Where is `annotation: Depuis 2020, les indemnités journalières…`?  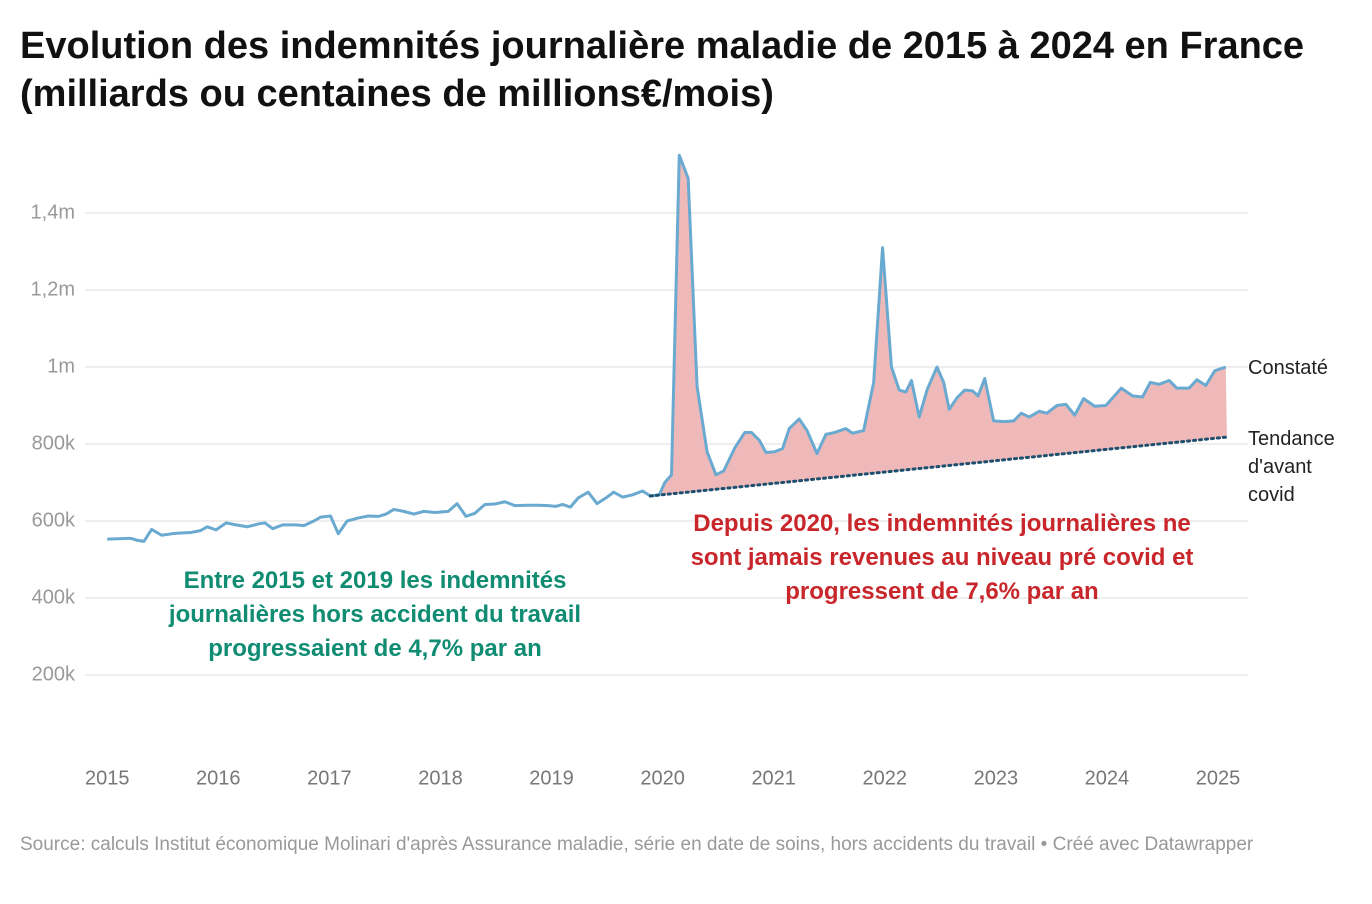 annotation: Depuis 2020, les indemnités journalières… is located at coordinates (942, 557).